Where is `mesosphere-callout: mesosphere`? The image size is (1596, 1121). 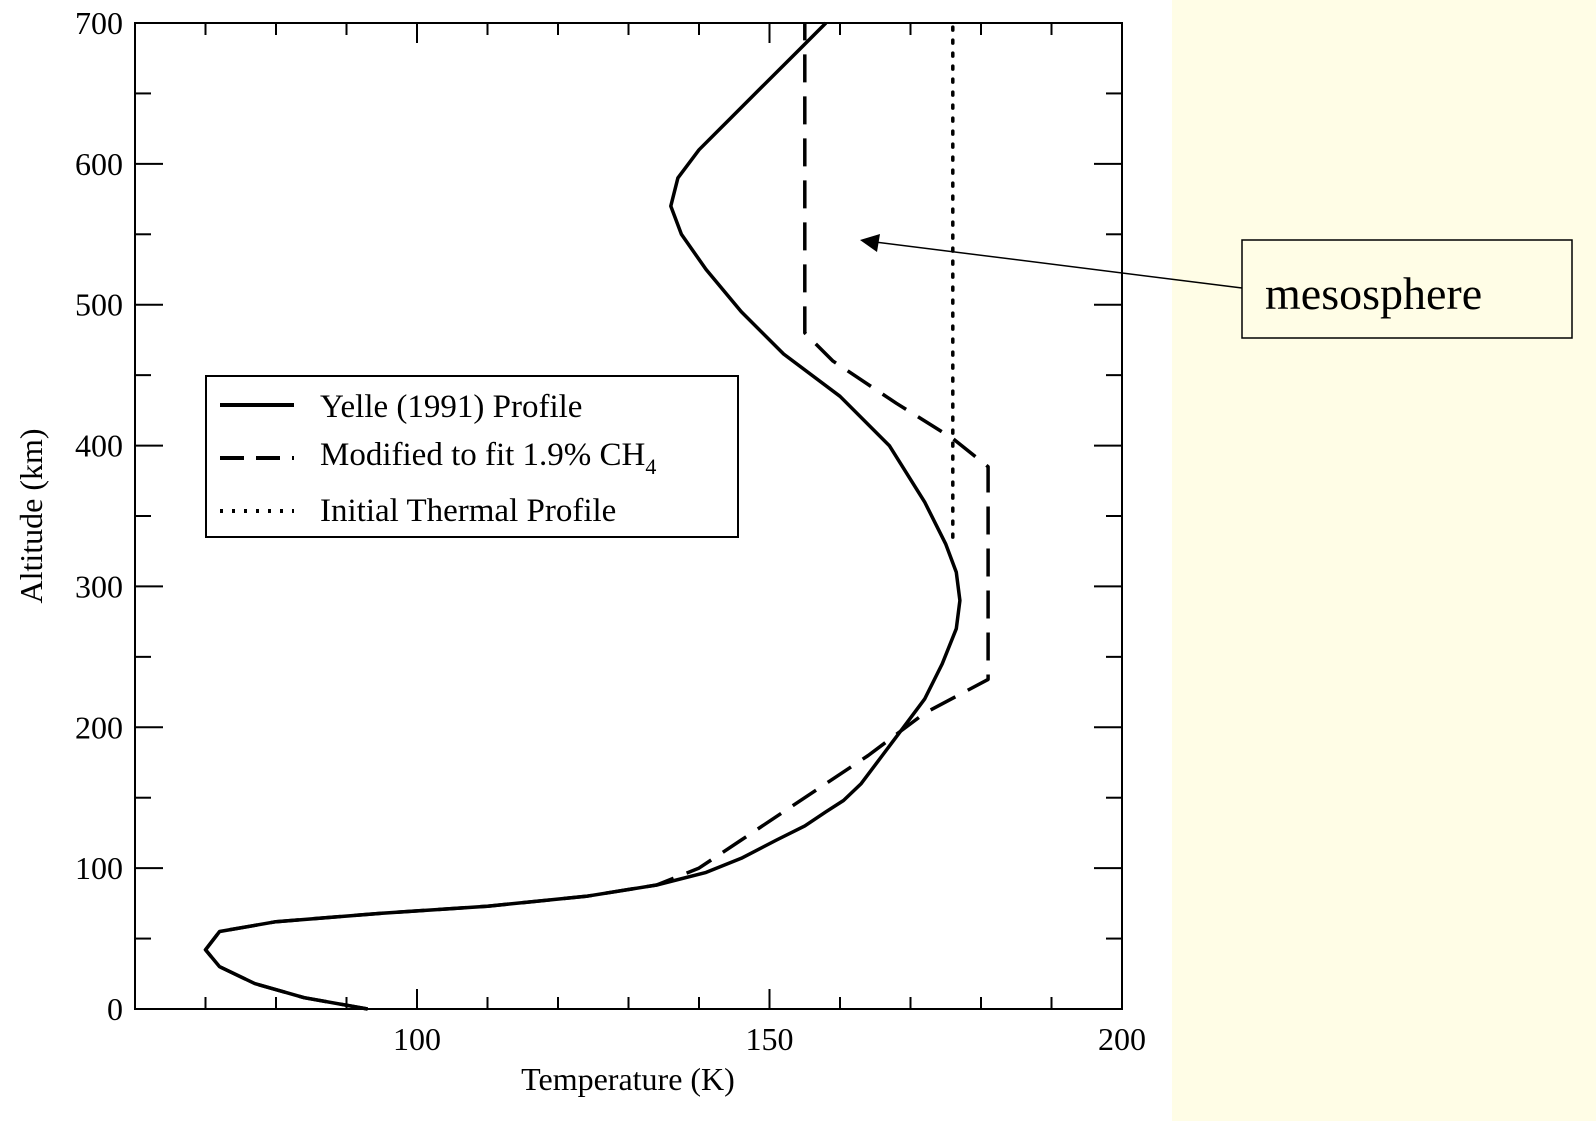
mesosphere-callout: mesosphere is located at coordinates (1216, 286).